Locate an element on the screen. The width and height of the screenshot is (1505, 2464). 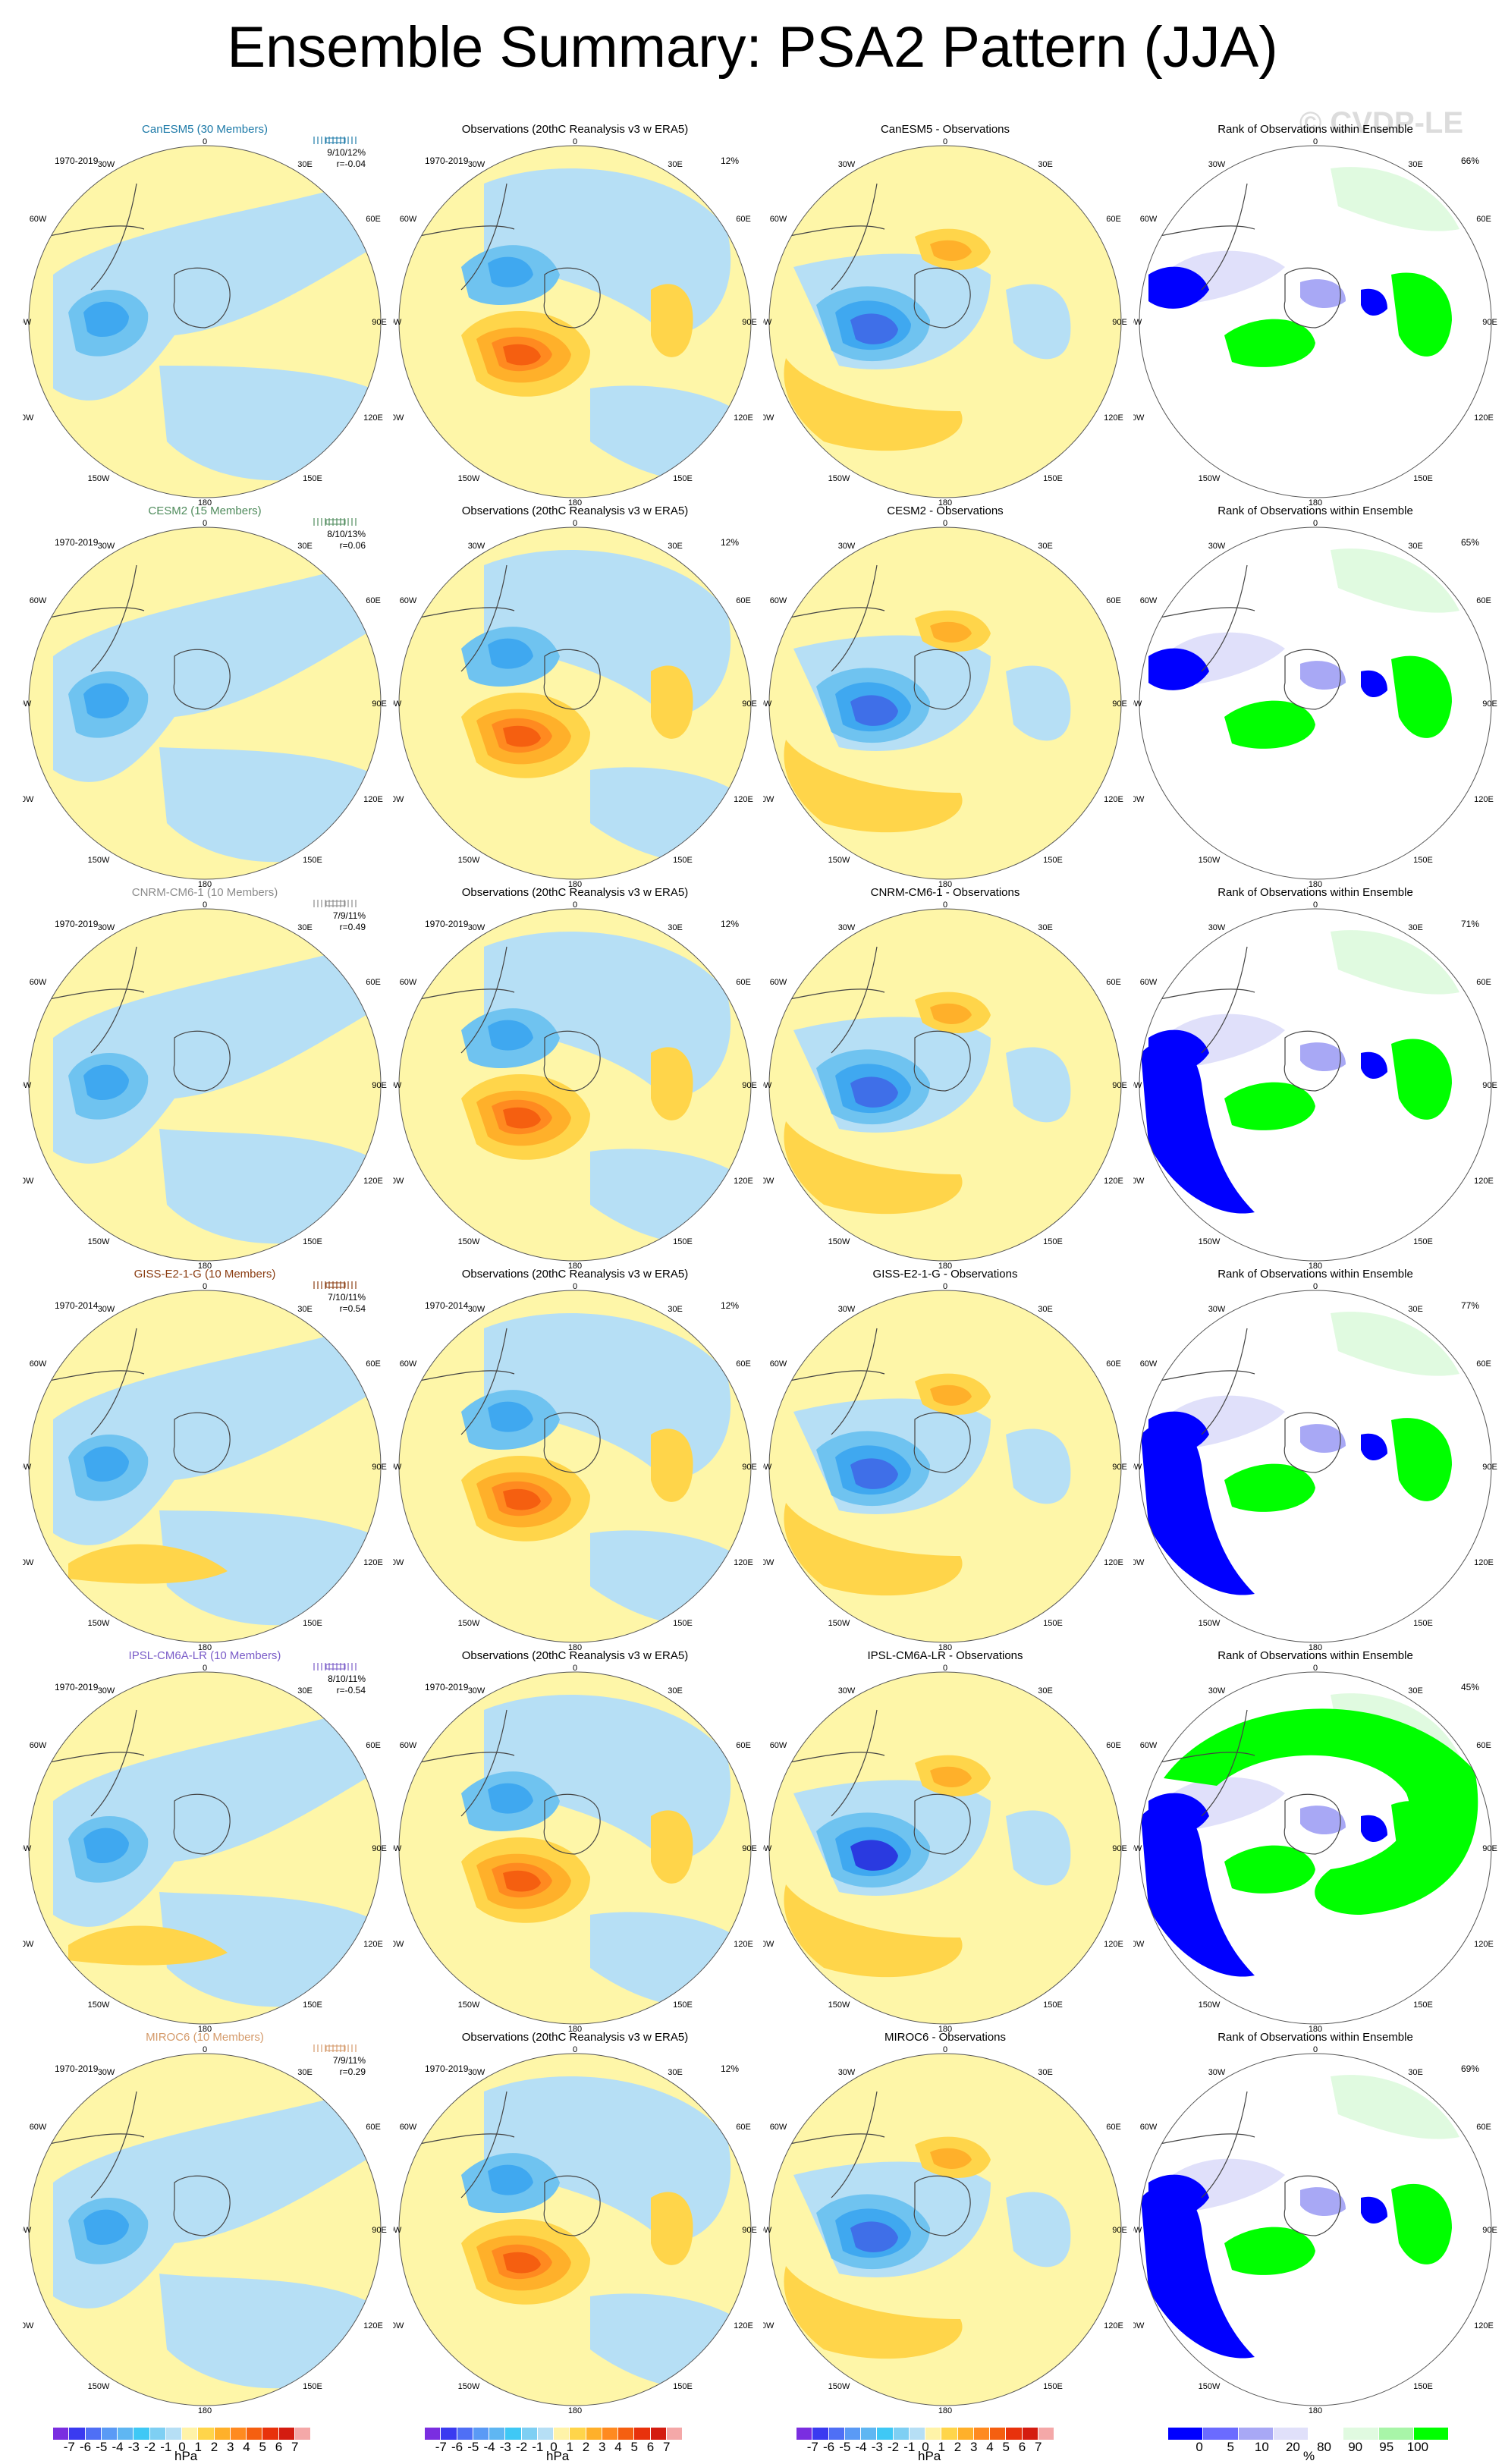
colorbar-tick-label: -5 is located at coordinates (473, 2447).